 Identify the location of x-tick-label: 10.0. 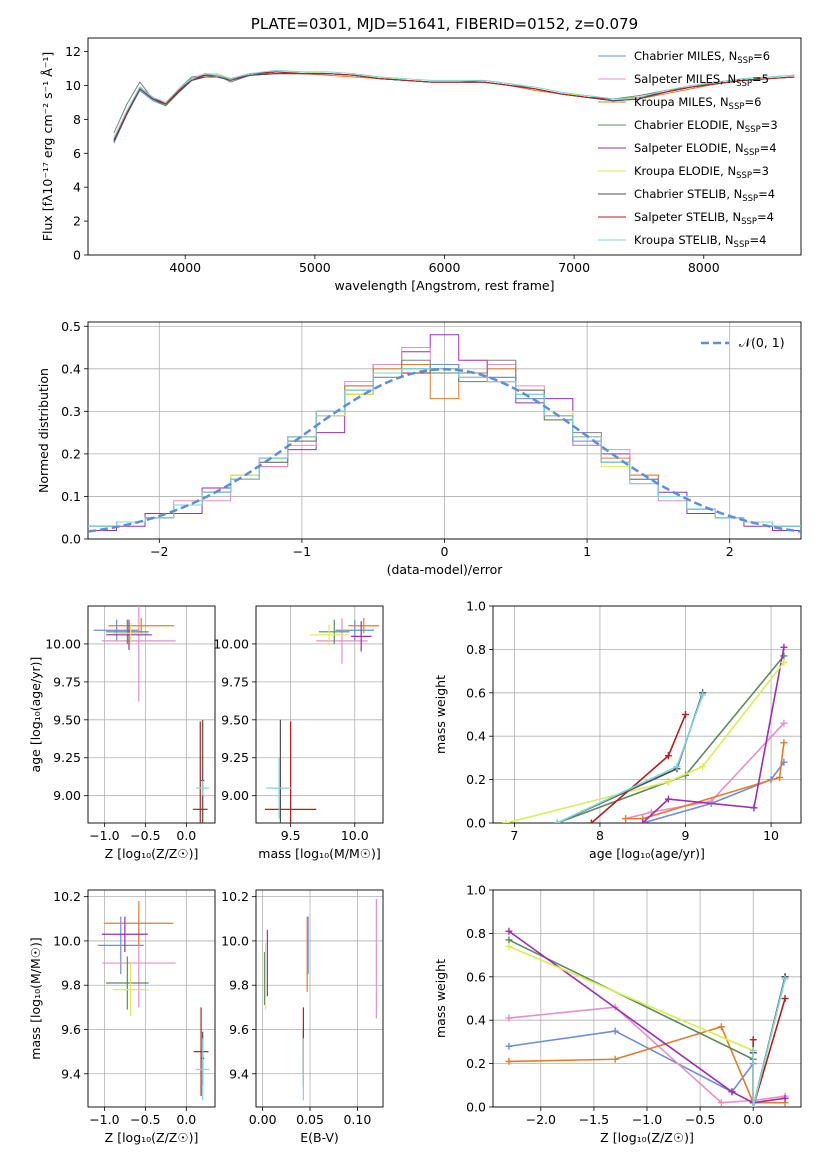
(355, 835).